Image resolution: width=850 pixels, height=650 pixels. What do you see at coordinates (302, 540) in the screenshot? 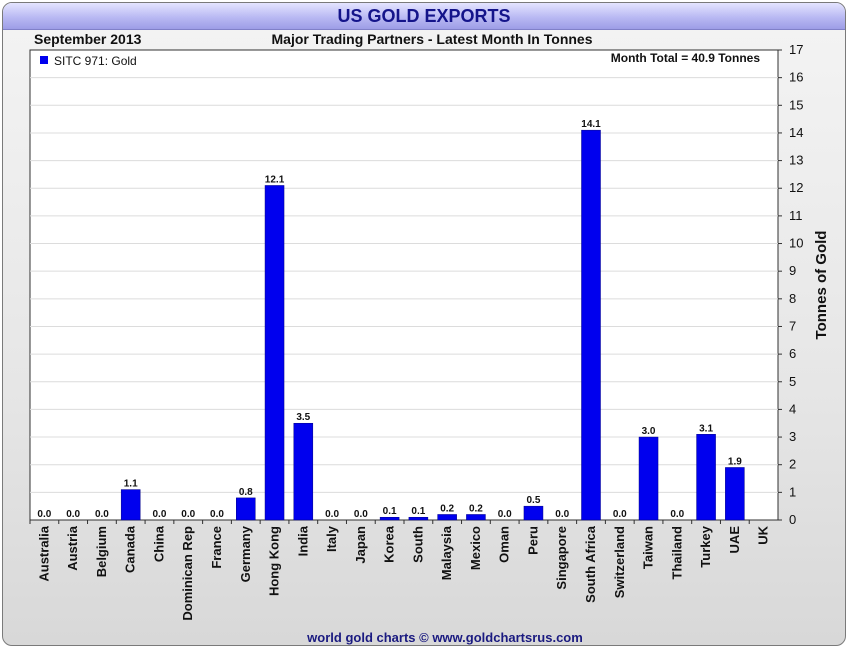
I see `x-tick-label: India` at bounding box center [302, 540].